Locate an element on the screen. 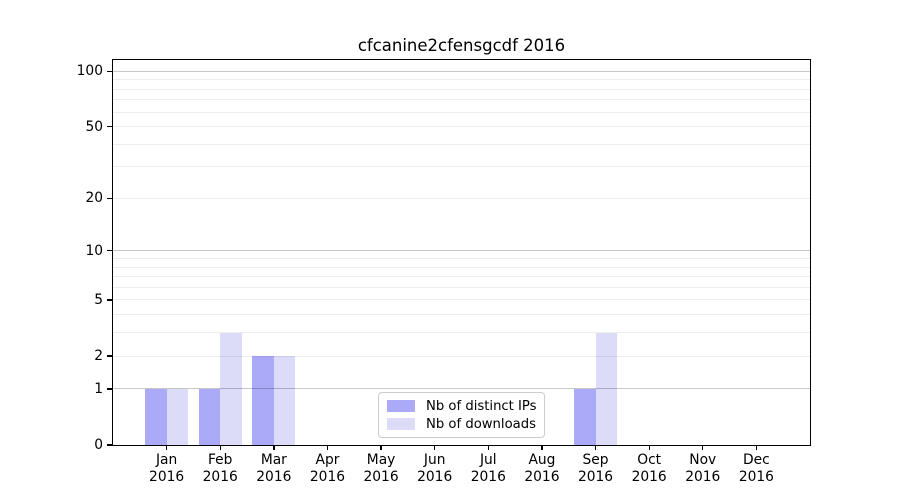 The image size is (900, 500). x-tick-label: Jan 2016 is located at coordinates (167, 468).